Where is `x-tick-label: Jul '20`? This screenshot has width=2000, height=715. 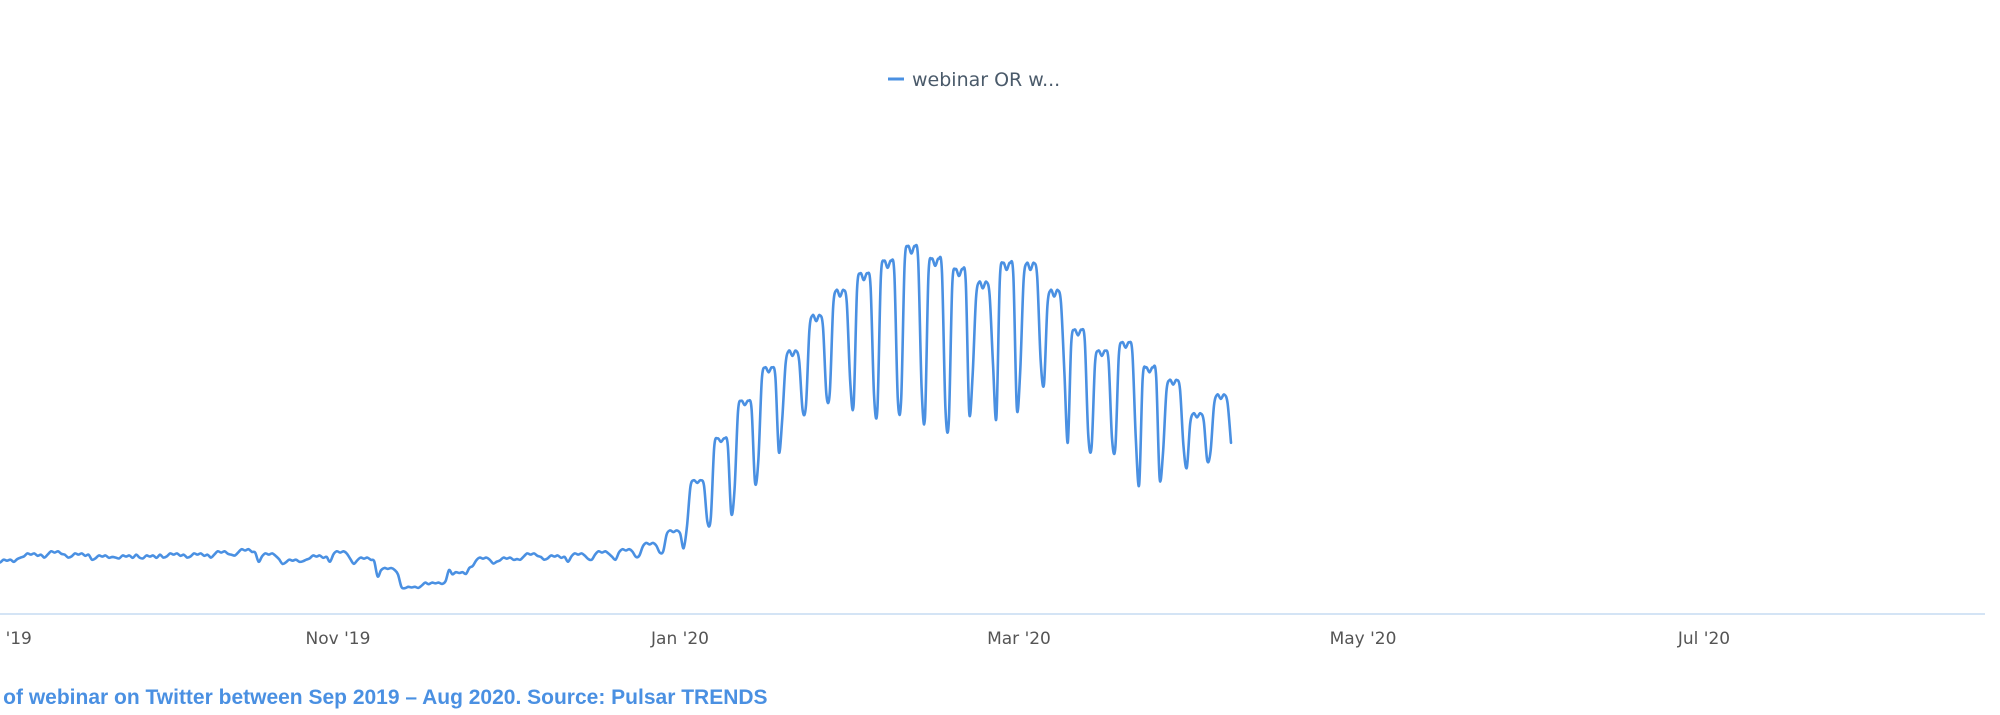
x-tick-label: Jul '20 is located at coordinates (1703, 639).